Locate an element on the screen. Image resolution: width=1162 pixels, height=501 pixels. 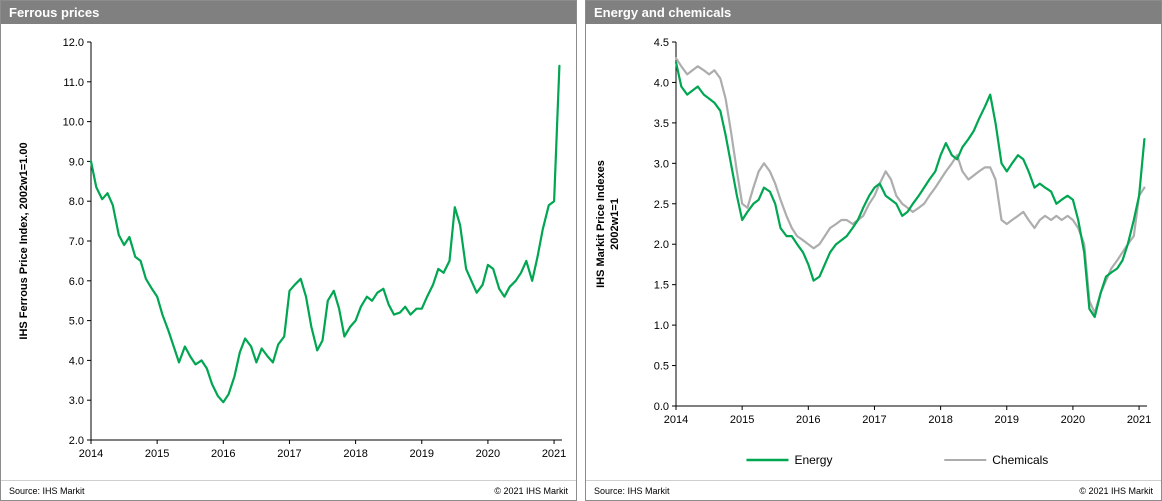
y-tick-label: 4.5 is located at coordinates (661, 43).